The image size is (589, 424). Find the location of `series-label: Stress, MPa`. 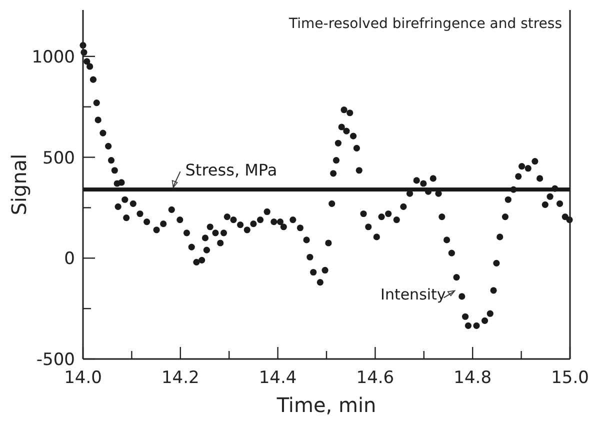

series-label: Stress, MPa is located at coordinates (231, 170).